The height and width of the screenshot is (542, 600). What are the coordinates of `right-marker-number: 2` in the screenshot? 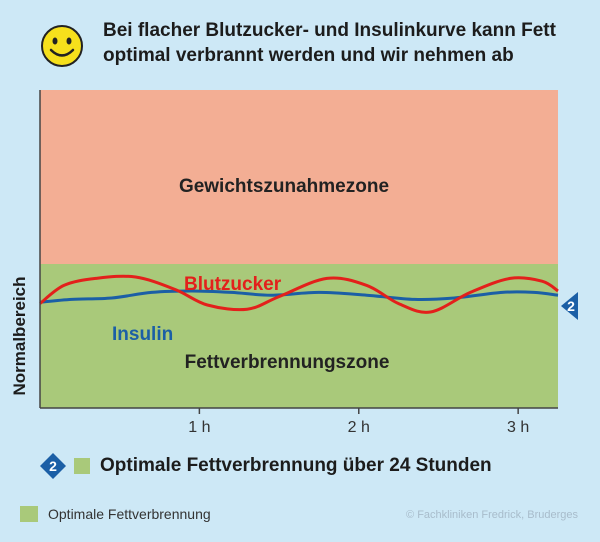 It's located at (571, 306).